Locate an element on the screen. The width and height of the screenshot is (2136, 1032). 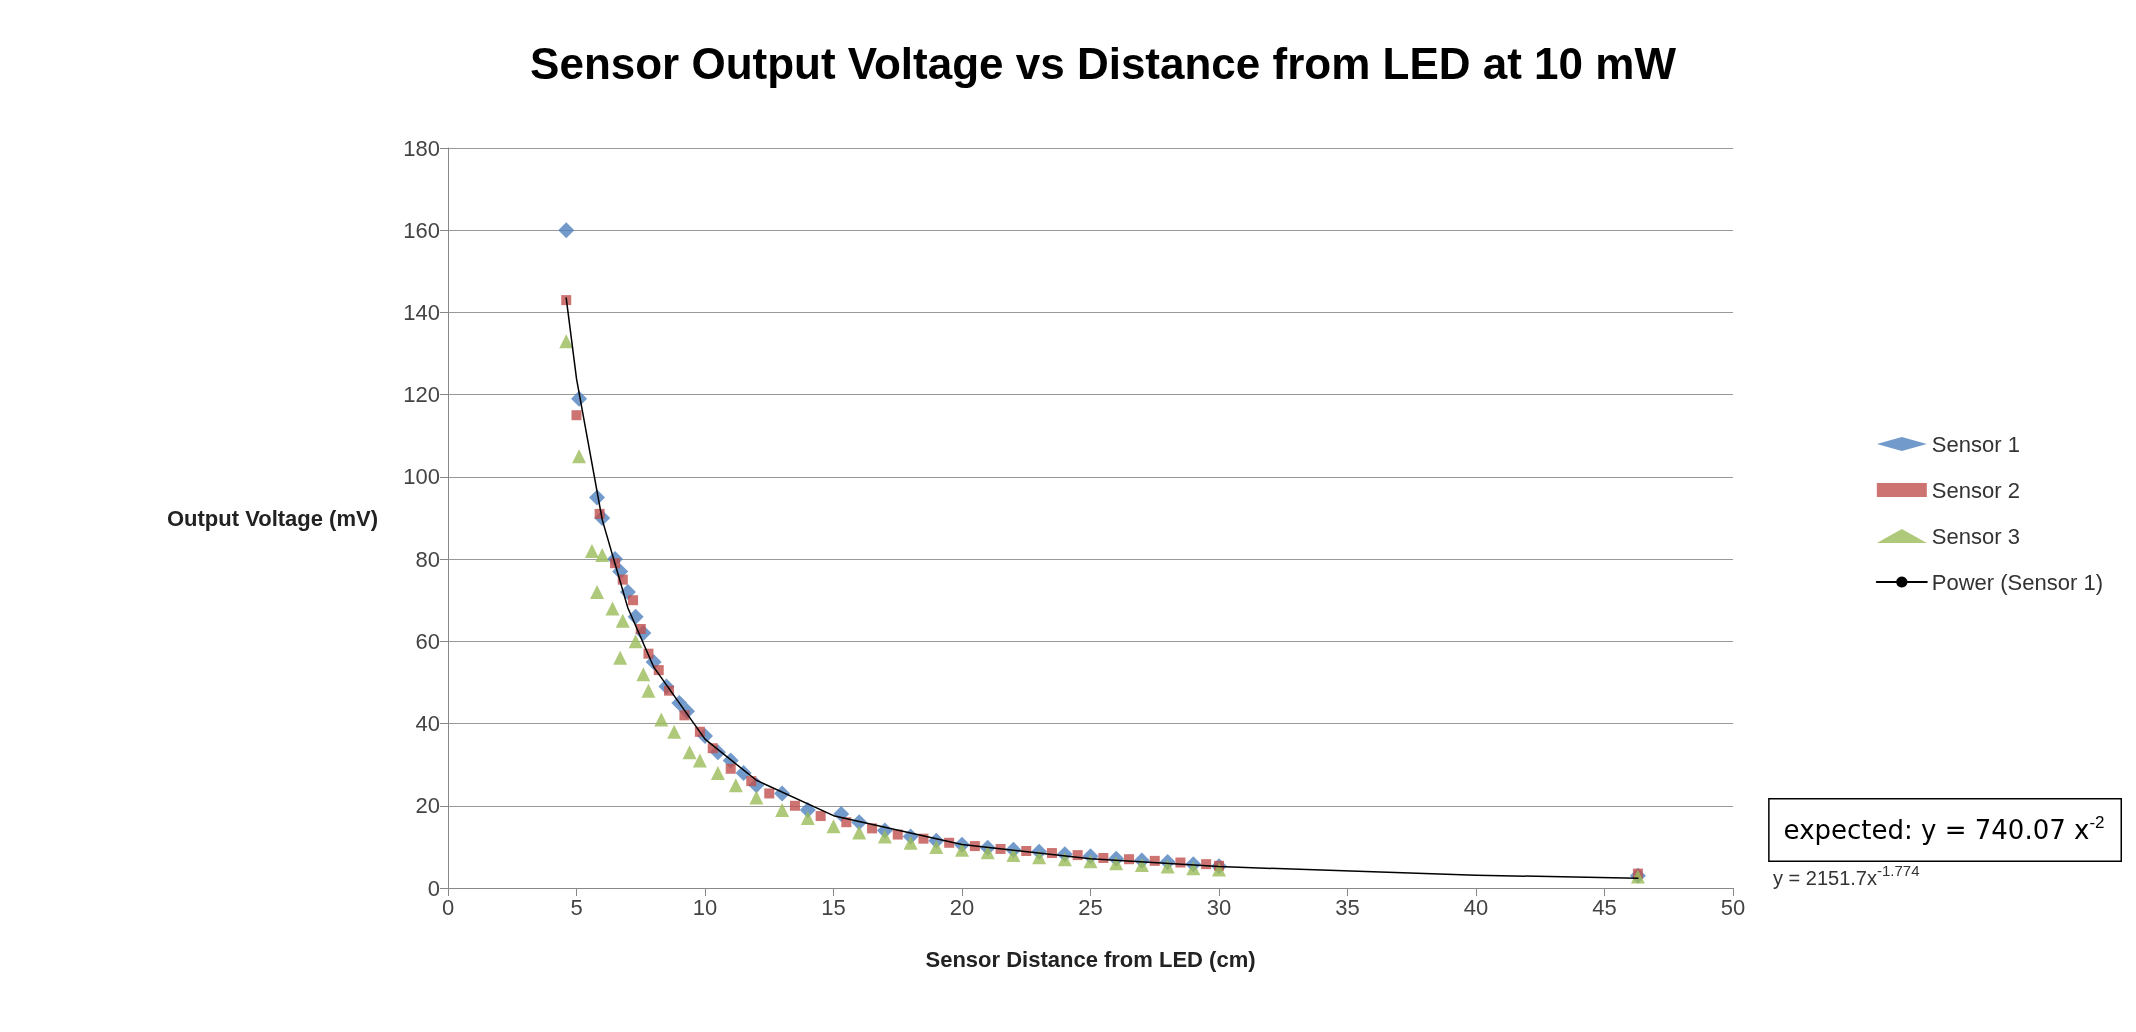
x-tick-label: 20 is located at coordinates (962, 907).